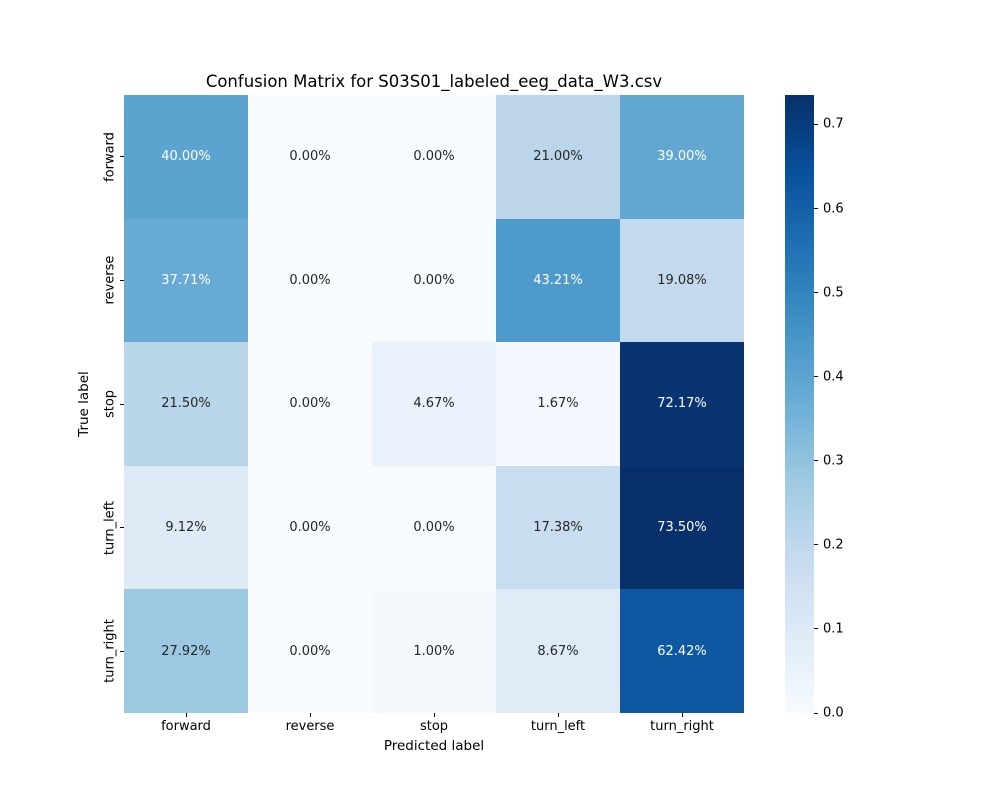 The width and height of the screenshot is (1000, 800). Describe the element at coordinates (186, 726) in the screenshot. I see `x-tick-label: forward` at that location.